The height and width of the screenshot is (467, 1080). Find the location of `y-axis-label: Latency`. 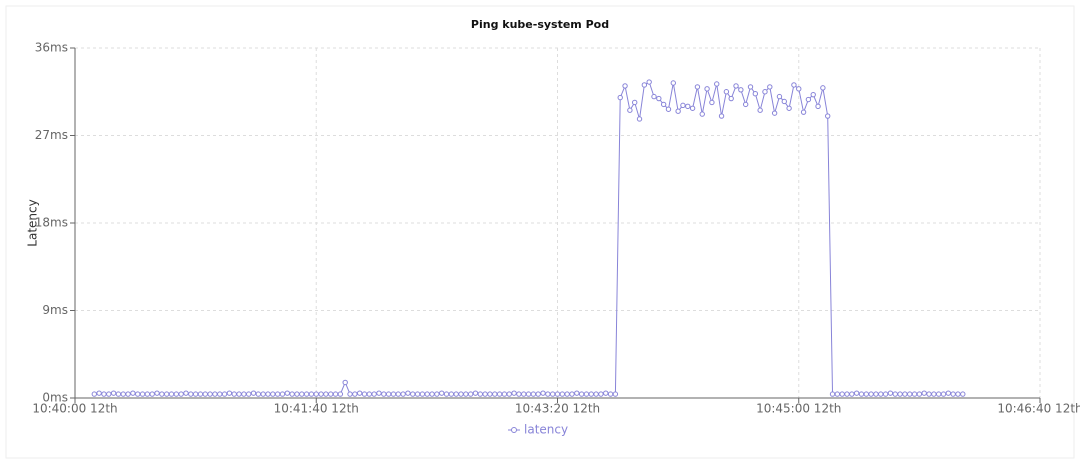

y-axis-label: Latency is located at coordinates (33, 222).